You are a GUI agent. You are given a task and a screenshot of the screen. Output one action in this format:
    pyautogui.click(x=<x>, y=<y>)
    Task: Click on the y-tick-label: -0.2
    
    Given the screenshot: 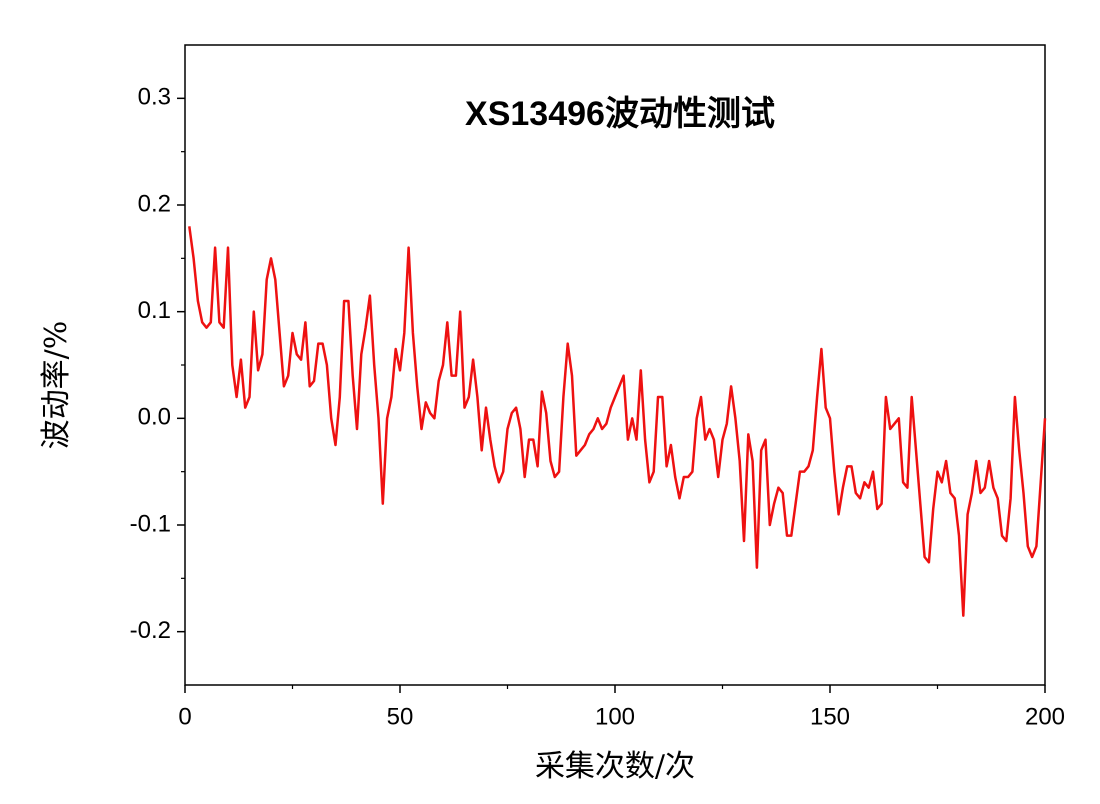 What is the action you would take?
    pyautogui.click(x=150, y=630)
    